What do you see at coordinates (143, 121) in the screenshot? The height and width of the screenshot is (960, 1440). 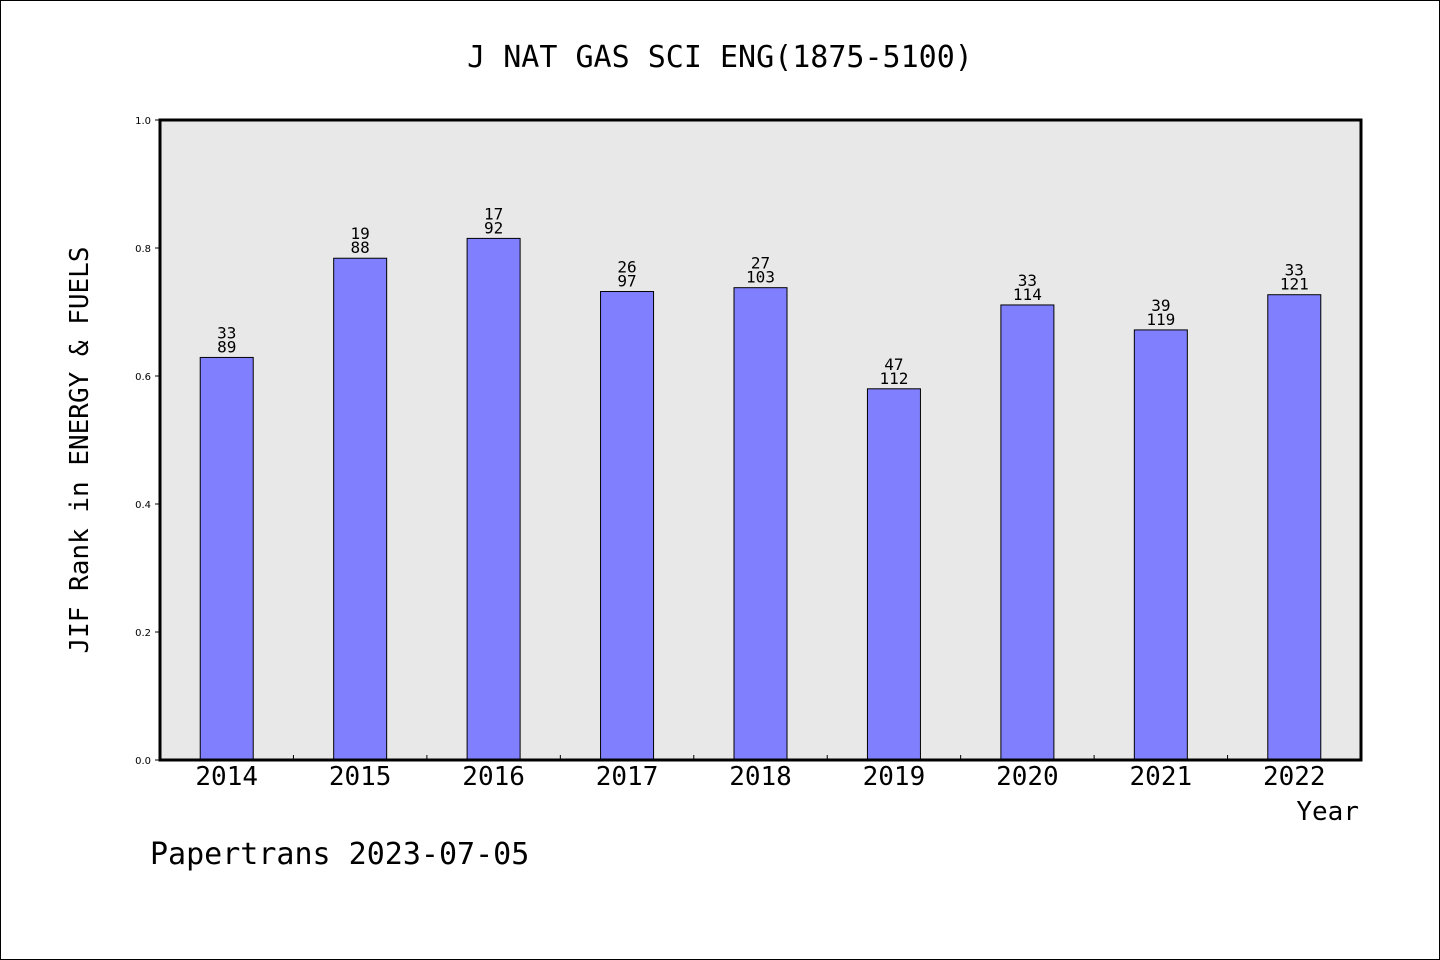 I see `y-tick-label: 1.0` at bounding box center [143, 121].